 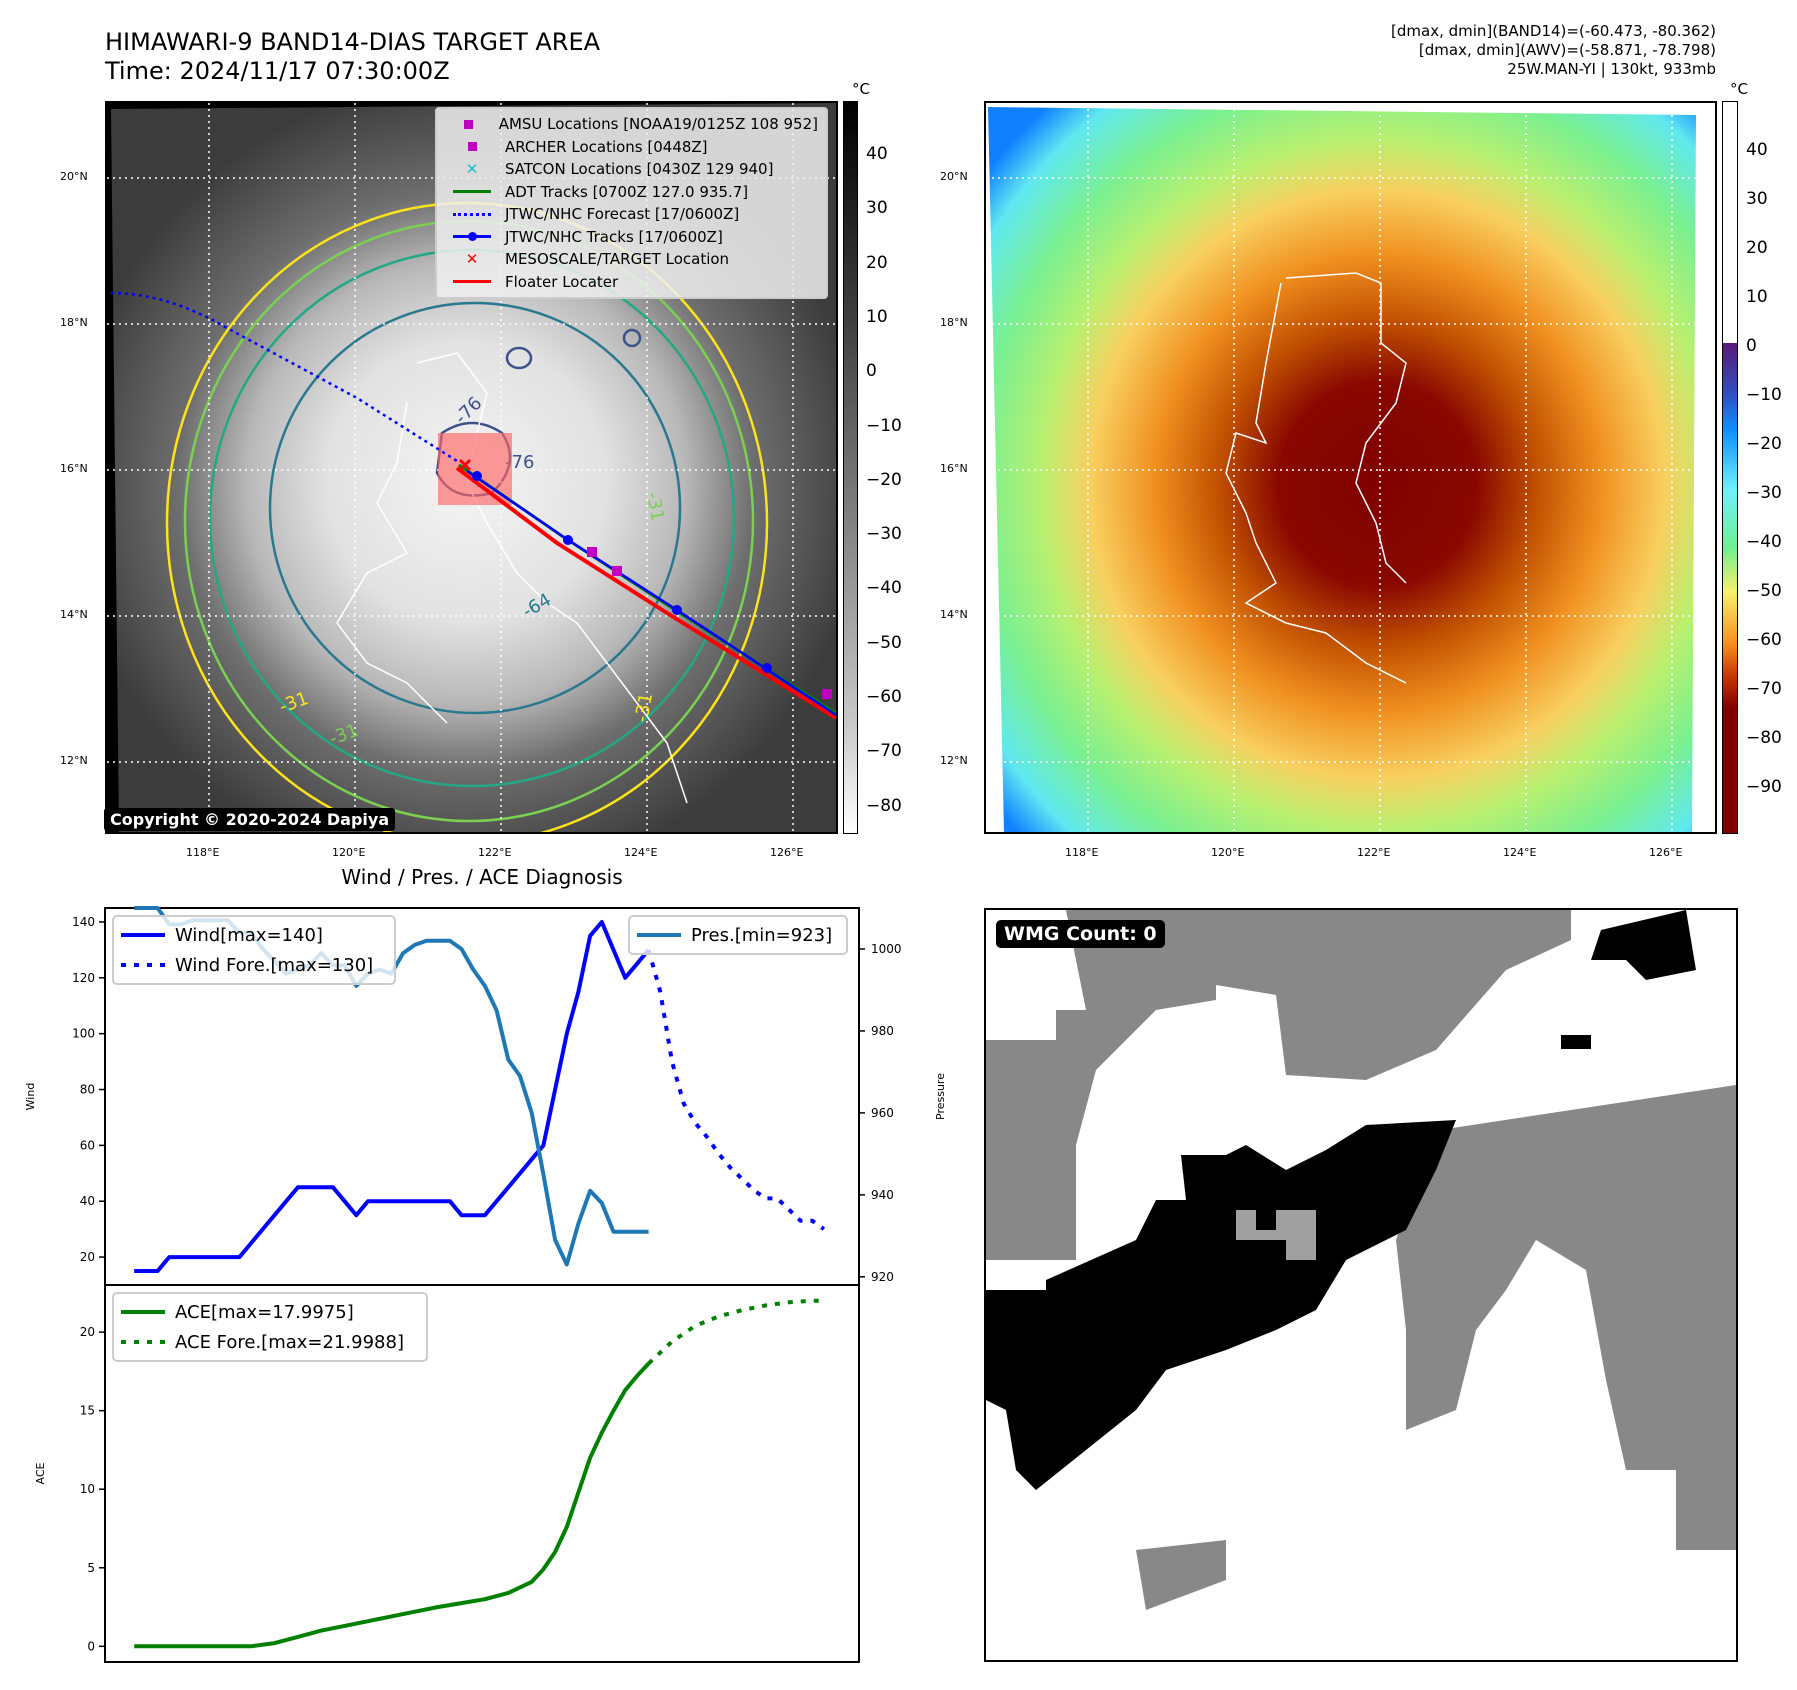 I want to click on y-tick-label: 140, so click(x=83, y=922).